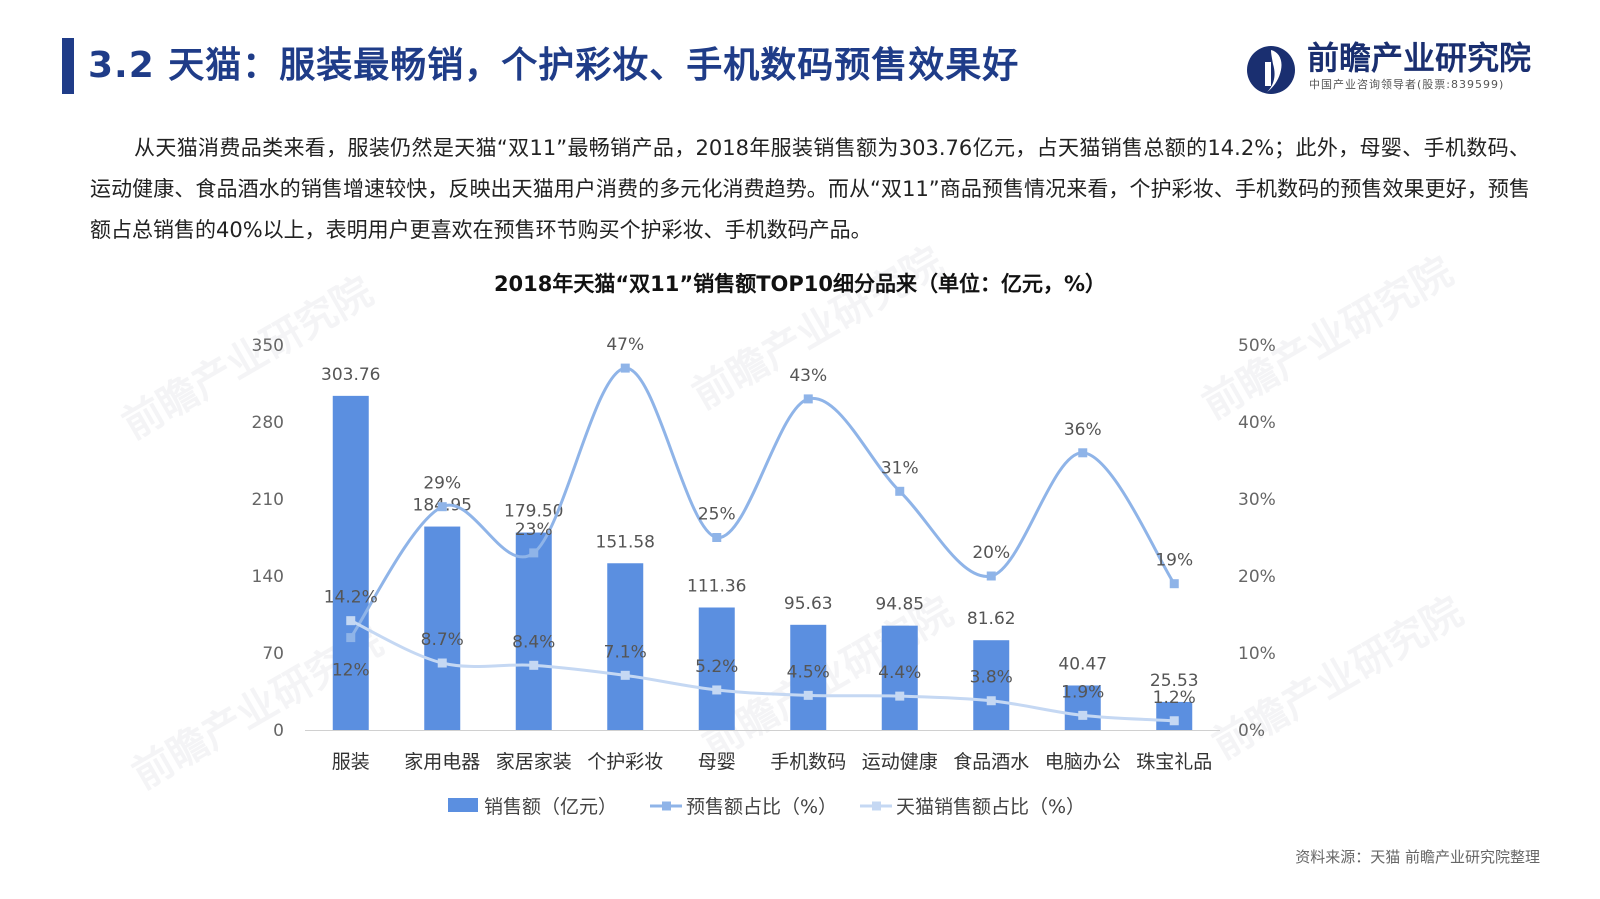 The height and width of the screenshot is (899, 1600). What do you see at coordinates (1174, 561) in the screenshot?
I see `presale-share-data-label: 19%` at bounding box center [1174, 561].